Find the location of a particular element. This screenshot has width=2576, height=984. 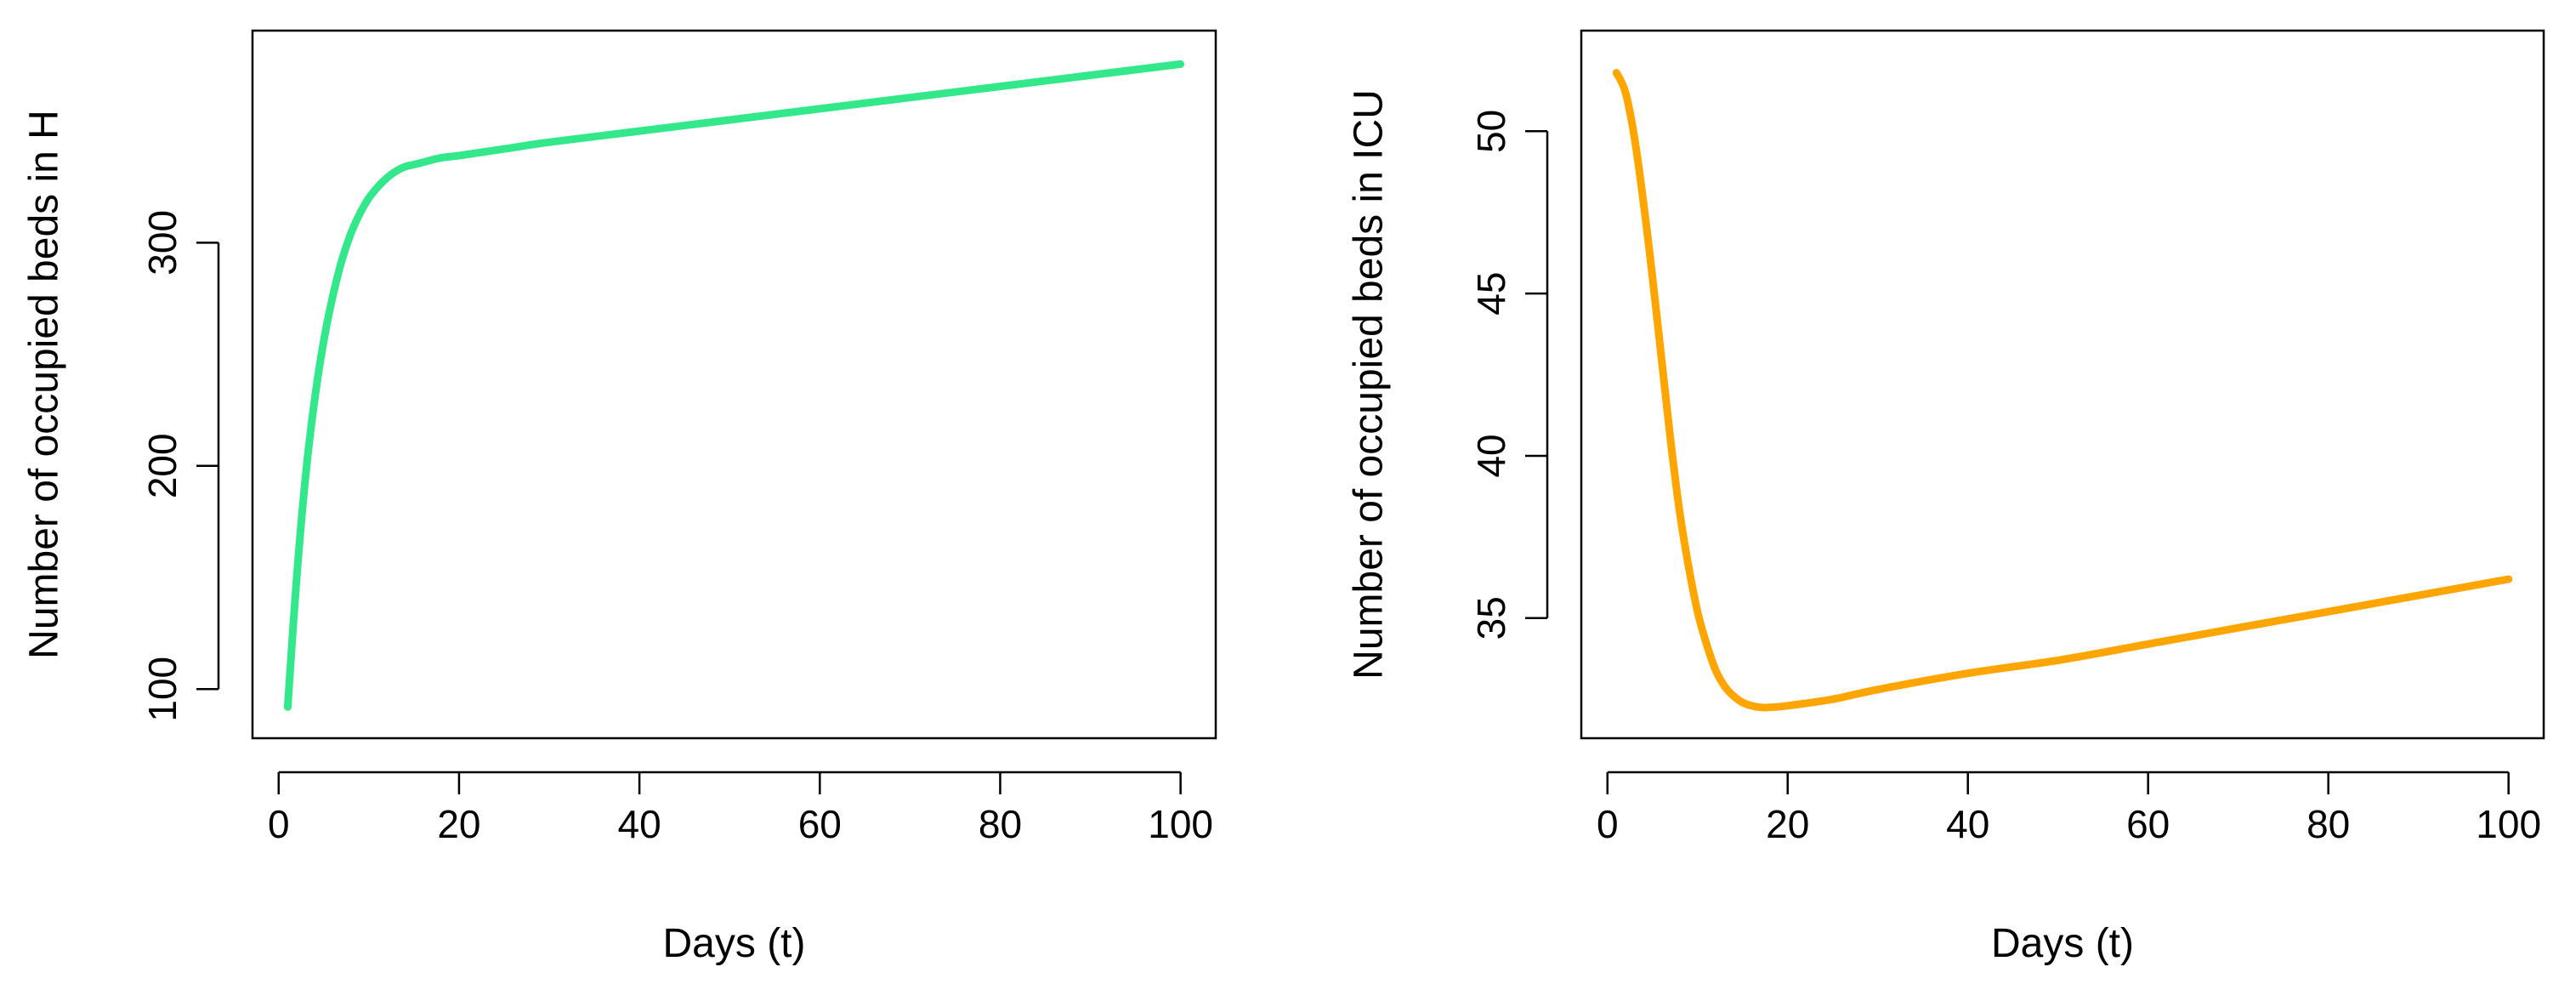

y-tick-label: 40 is located at coordinates (1491, 455).